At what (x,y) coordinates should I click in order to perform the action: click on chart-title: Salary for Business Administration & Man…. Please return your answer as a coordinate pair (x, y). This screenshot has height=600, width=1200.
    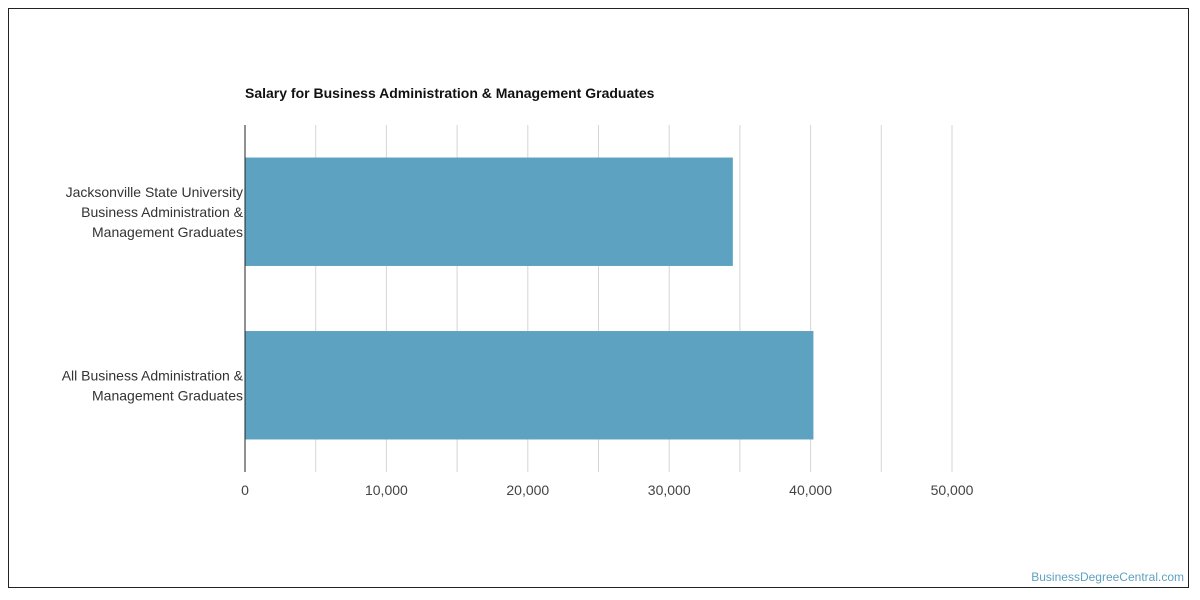
    Looking at the image, I should click on (450, 93).